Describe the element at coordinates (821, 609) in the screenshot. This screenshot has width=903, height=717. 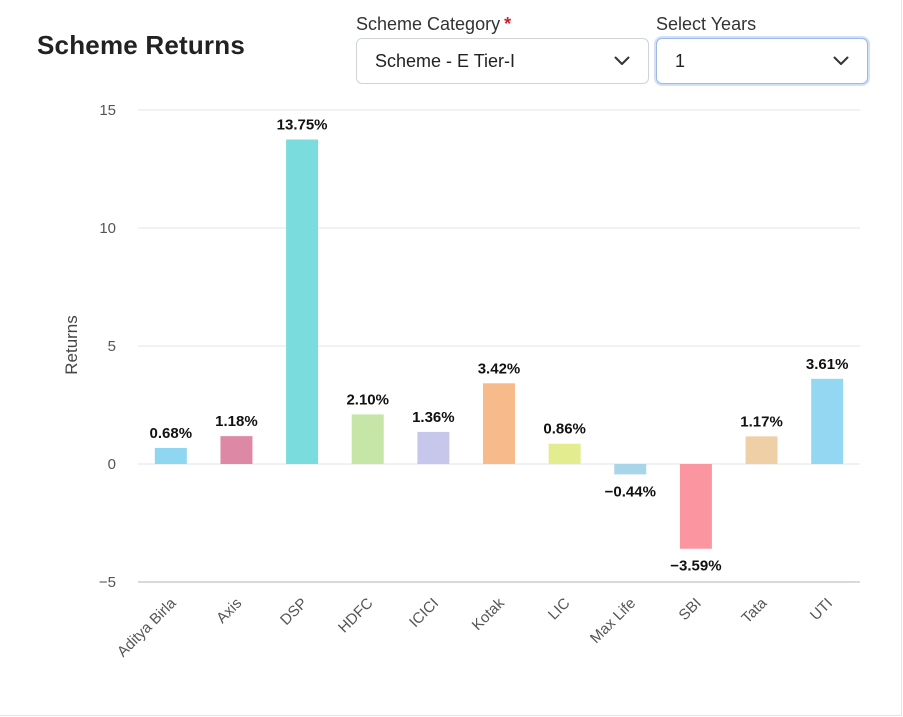
I see `x-category-label: UTI` at that location.